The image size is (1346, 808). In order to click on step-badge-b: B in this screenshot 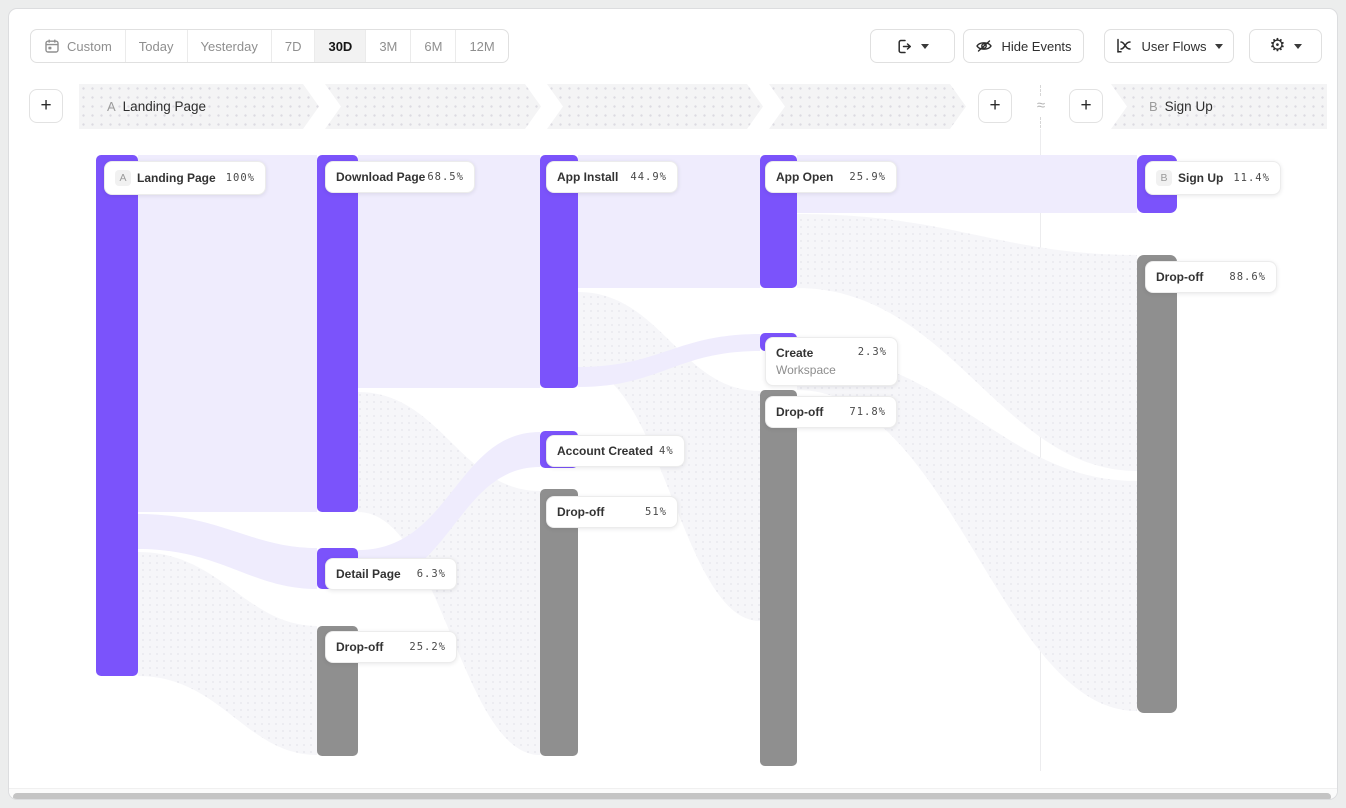, I will do `click(1153, 106)`.